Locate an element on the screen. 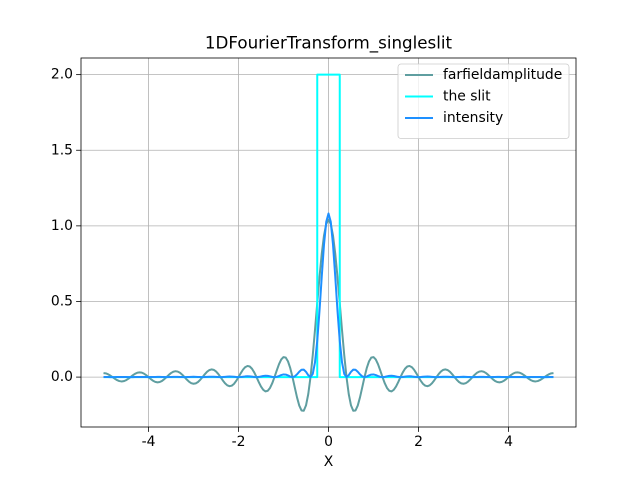  y-tick-label: 2.0 is located at coordinates (62, 75).